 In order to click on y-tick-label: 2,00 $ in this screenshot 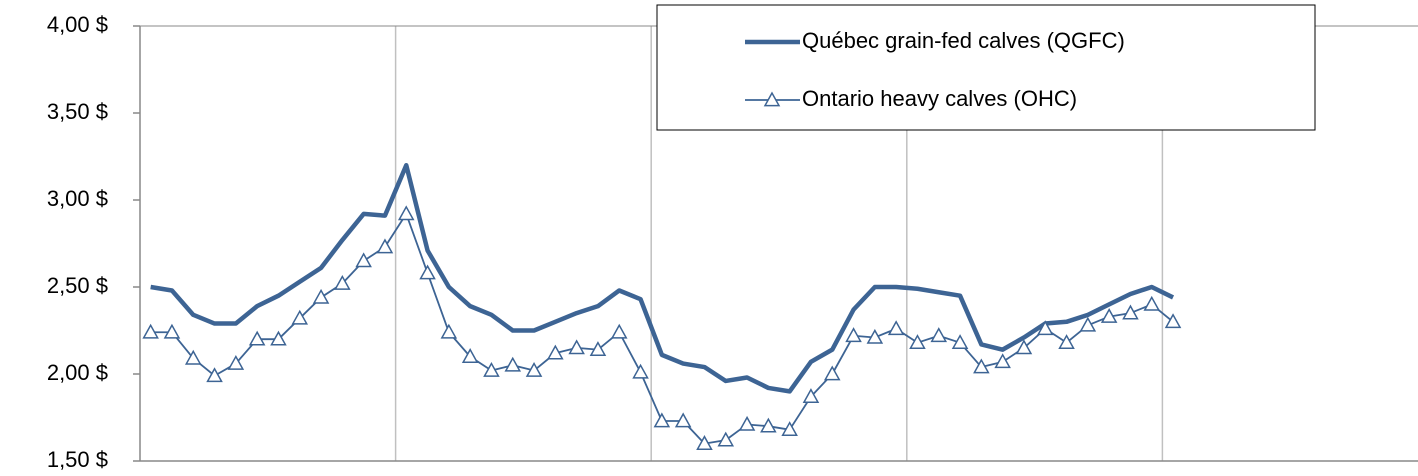, I will do `click(77, 372)`.